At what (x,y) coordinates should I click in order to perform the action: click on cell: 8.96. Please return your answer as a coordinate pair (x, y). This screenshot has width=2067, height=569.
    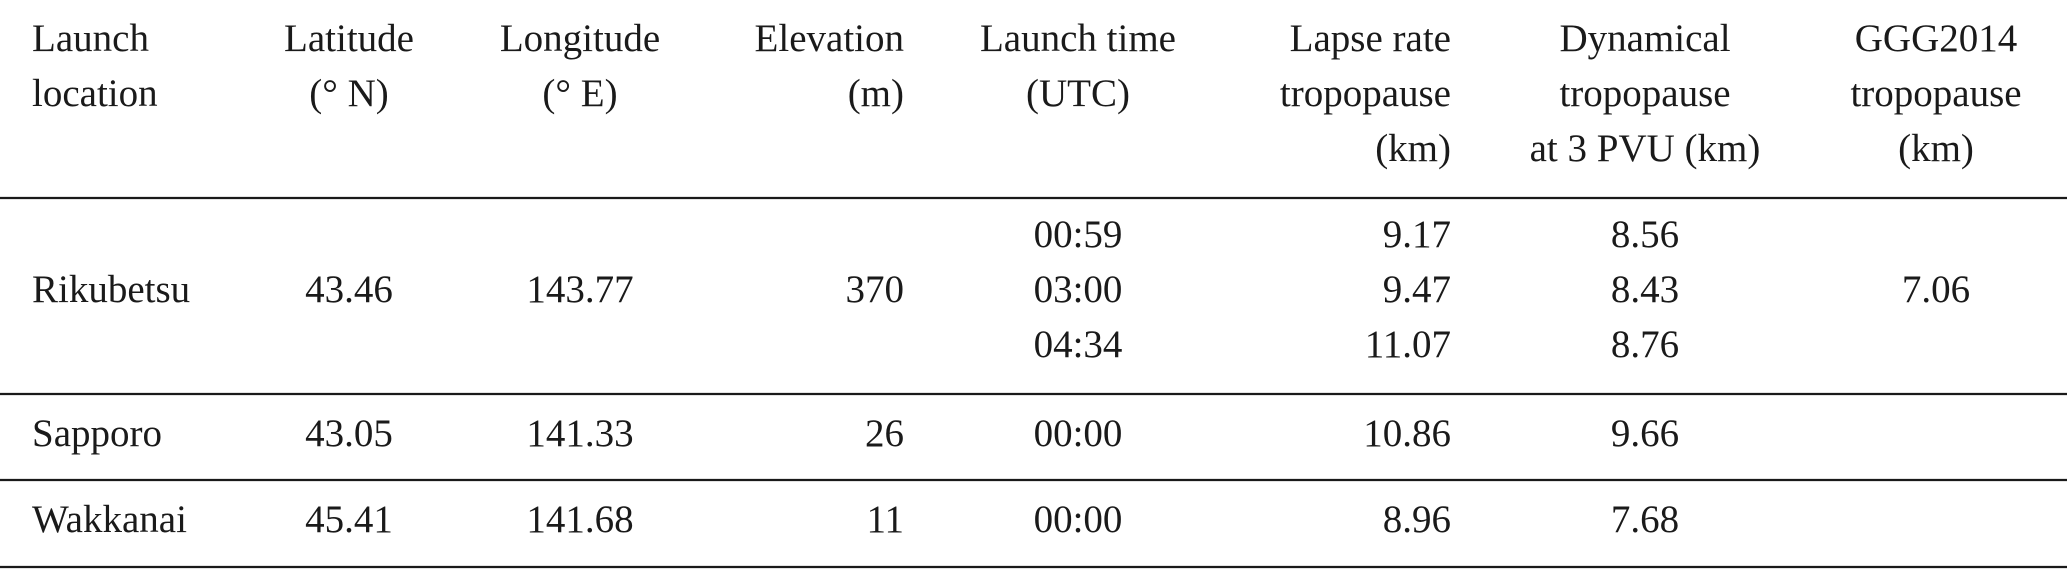
    Looking at the image, I should click on (1417, 519).